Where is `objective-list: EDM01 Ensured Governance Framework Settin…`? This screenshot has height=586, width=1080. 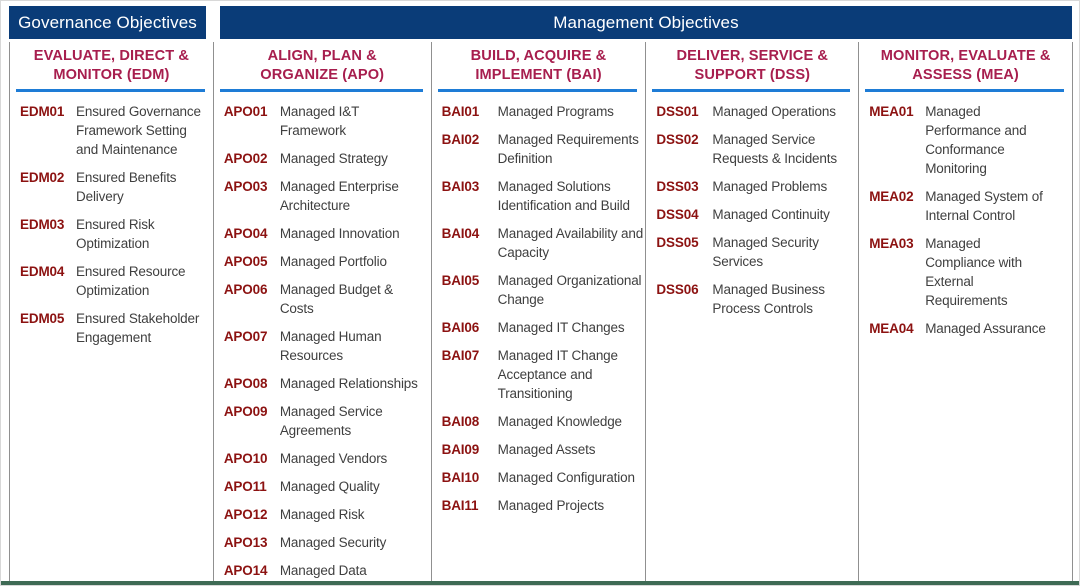 objective-list: EDM01 Ensured Governance Framework Settin… is located at coordinates (111, 222).